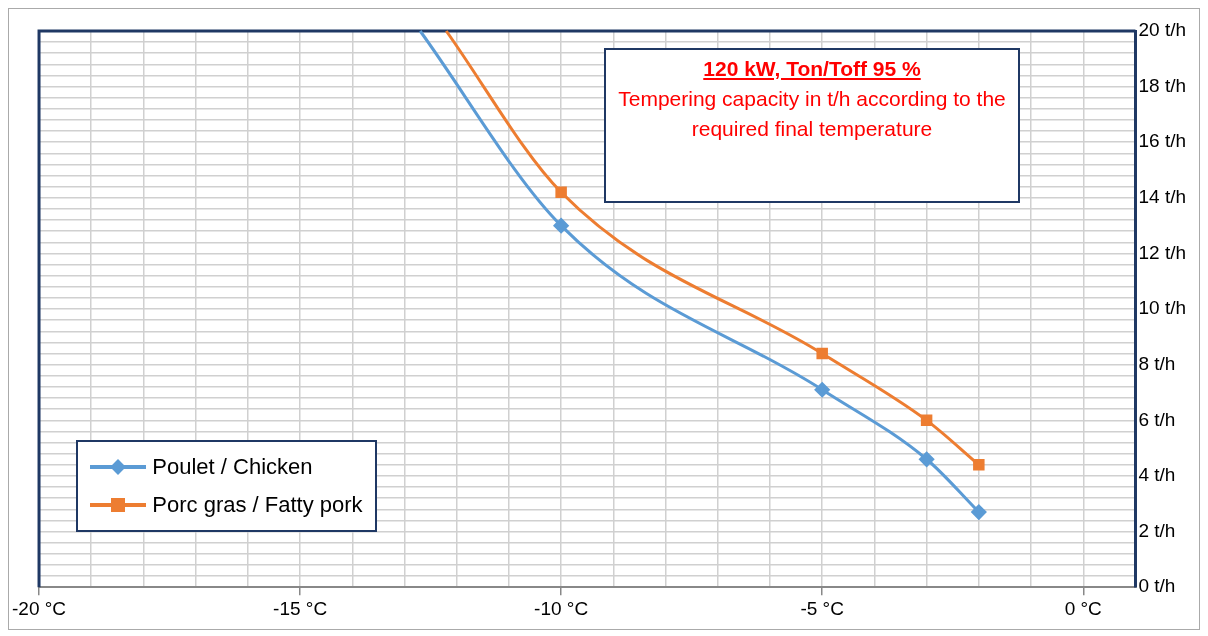 The image size is (1208, 636). Describe the element at coordinates (1162, 141) in the screenshot. I see `y-tick-label: 16 t/h` at that location.